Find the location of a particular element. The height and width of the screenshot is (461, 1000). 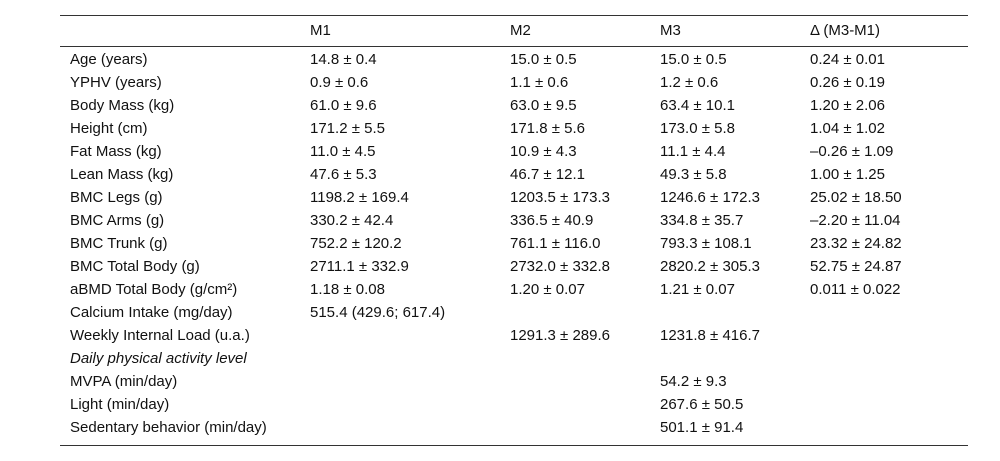

header-cell: Δ (M3-M1) is located at coordinates (845, 30).